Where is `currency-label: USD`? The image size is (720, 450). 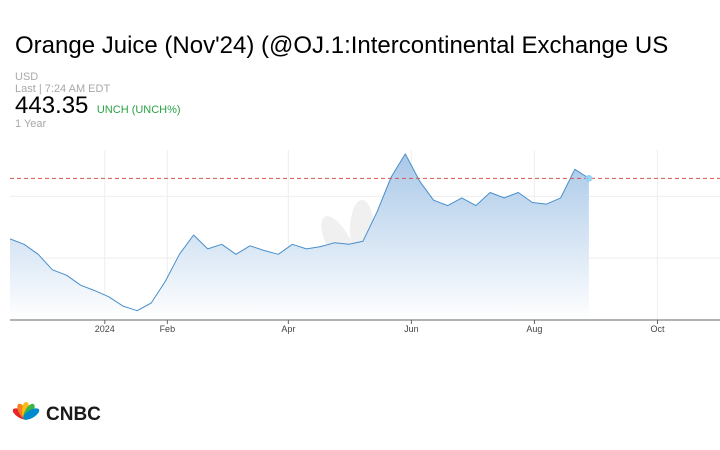 currency-label: USD is located at coordinates (27, 77).